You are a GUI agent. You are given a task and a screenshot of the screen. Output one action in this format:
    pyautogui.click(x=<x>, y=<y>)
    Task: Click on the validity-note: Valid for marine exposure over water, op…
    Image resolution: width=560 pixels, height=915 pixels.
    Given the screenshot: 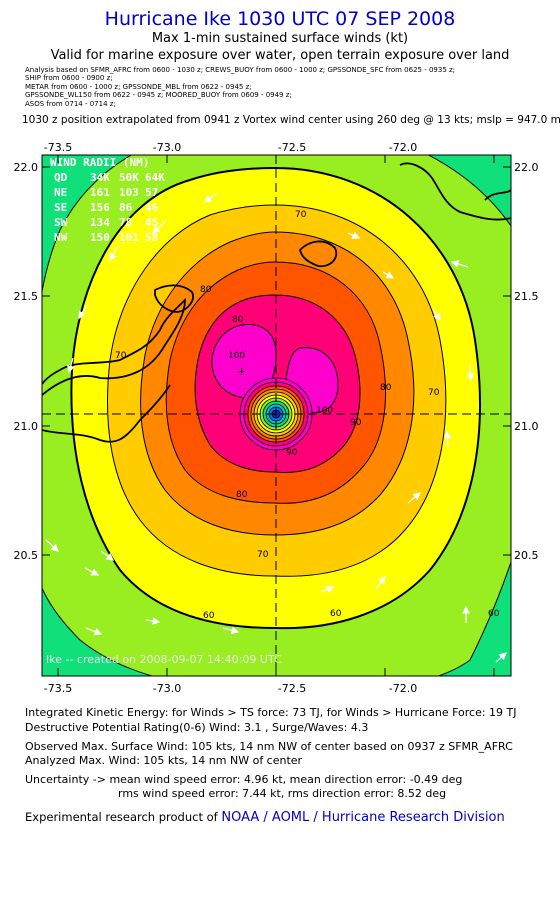 What is the action you would take?
    pyautogui.click(x=280, y=55)
    